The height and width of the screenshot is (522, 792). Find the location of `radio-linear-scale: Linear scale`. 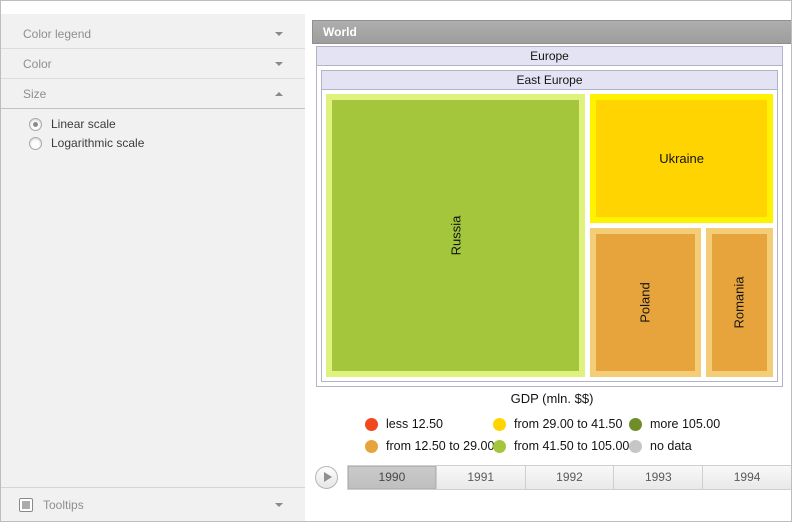

radio-linear-scale: Linear scale is located at coordinates (167, 124).